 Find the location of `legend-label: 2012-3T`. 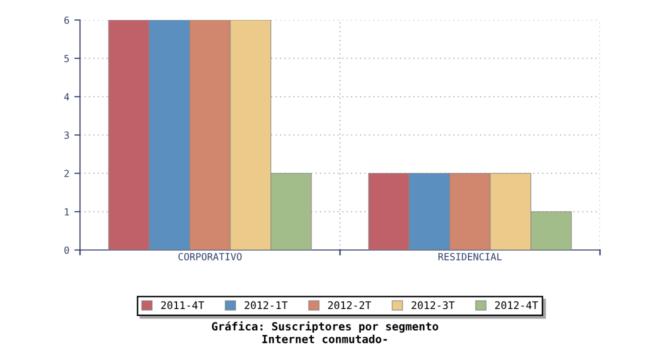

legend-label: 2012-3T is located at coordinates (433, 305).